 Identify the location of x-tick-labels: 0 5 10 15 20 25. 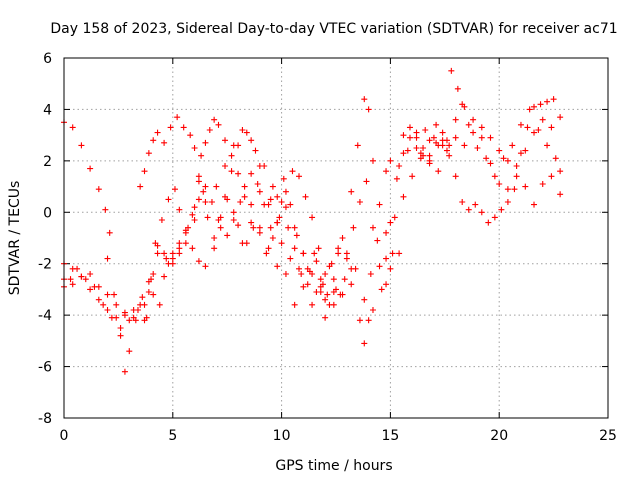
(338, 436).